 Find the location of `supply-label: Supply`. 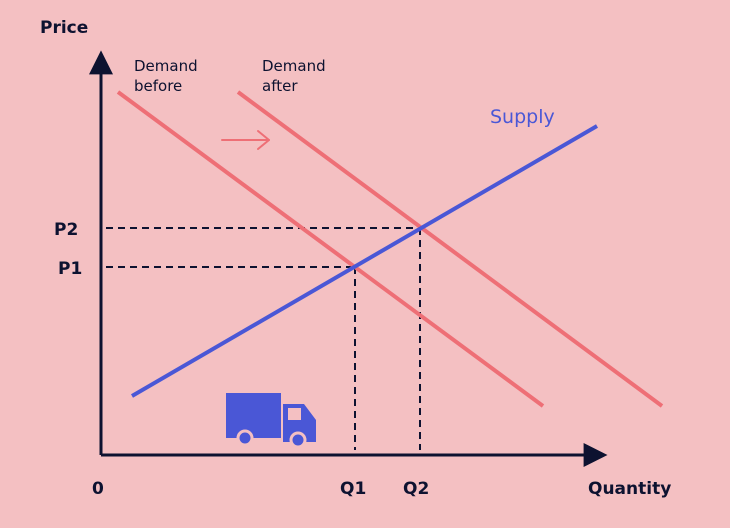

supply-label: Supply is located at coordinates (522, 117).